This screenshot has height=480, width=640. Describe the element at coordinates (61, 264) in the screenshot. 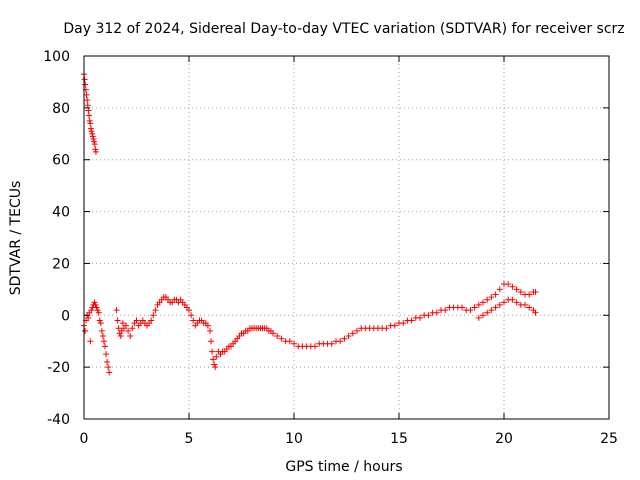

I see `y-tick-label: 20` at that location.